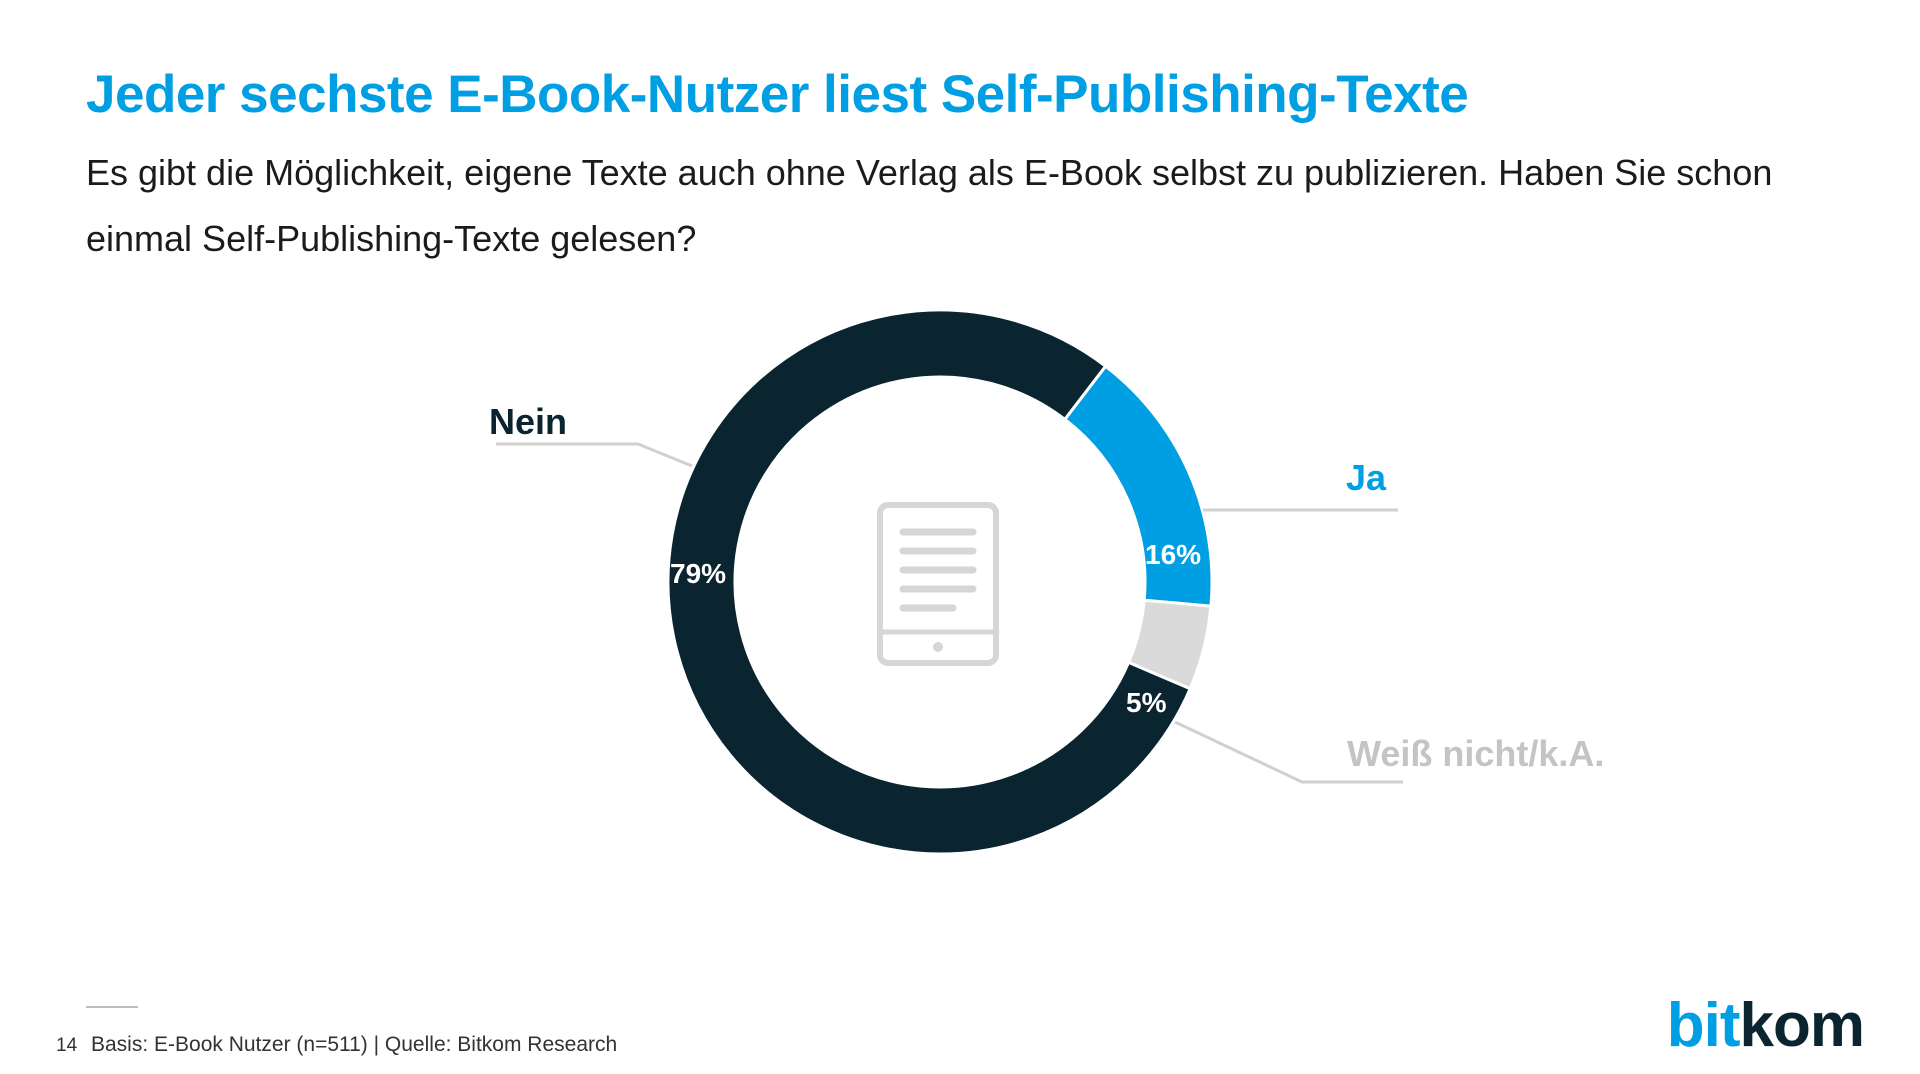  Describe the element at coordinates (354, 1044) in the screenshot. I see `source-note: Basis: E-Book Nutzer (n=511) | Quelle` at that location.